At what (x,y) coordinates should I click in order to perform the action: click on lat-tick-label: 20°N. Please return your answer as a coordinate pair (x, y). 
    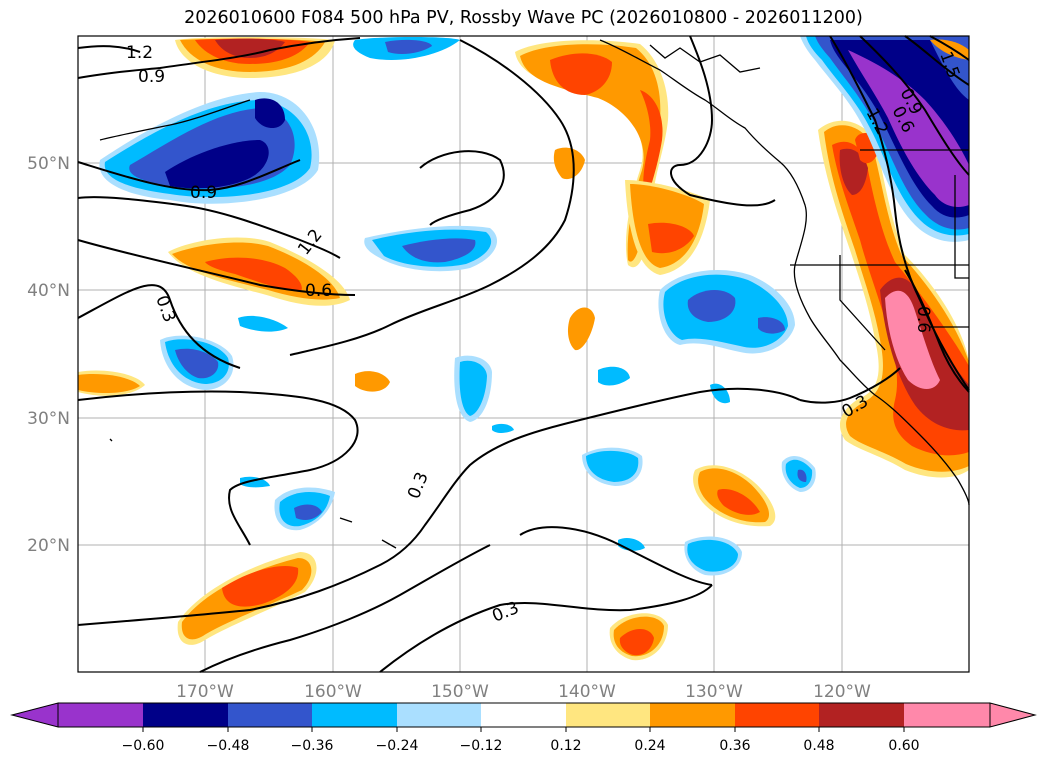
    Looking at the image, I should click on (48, 546).